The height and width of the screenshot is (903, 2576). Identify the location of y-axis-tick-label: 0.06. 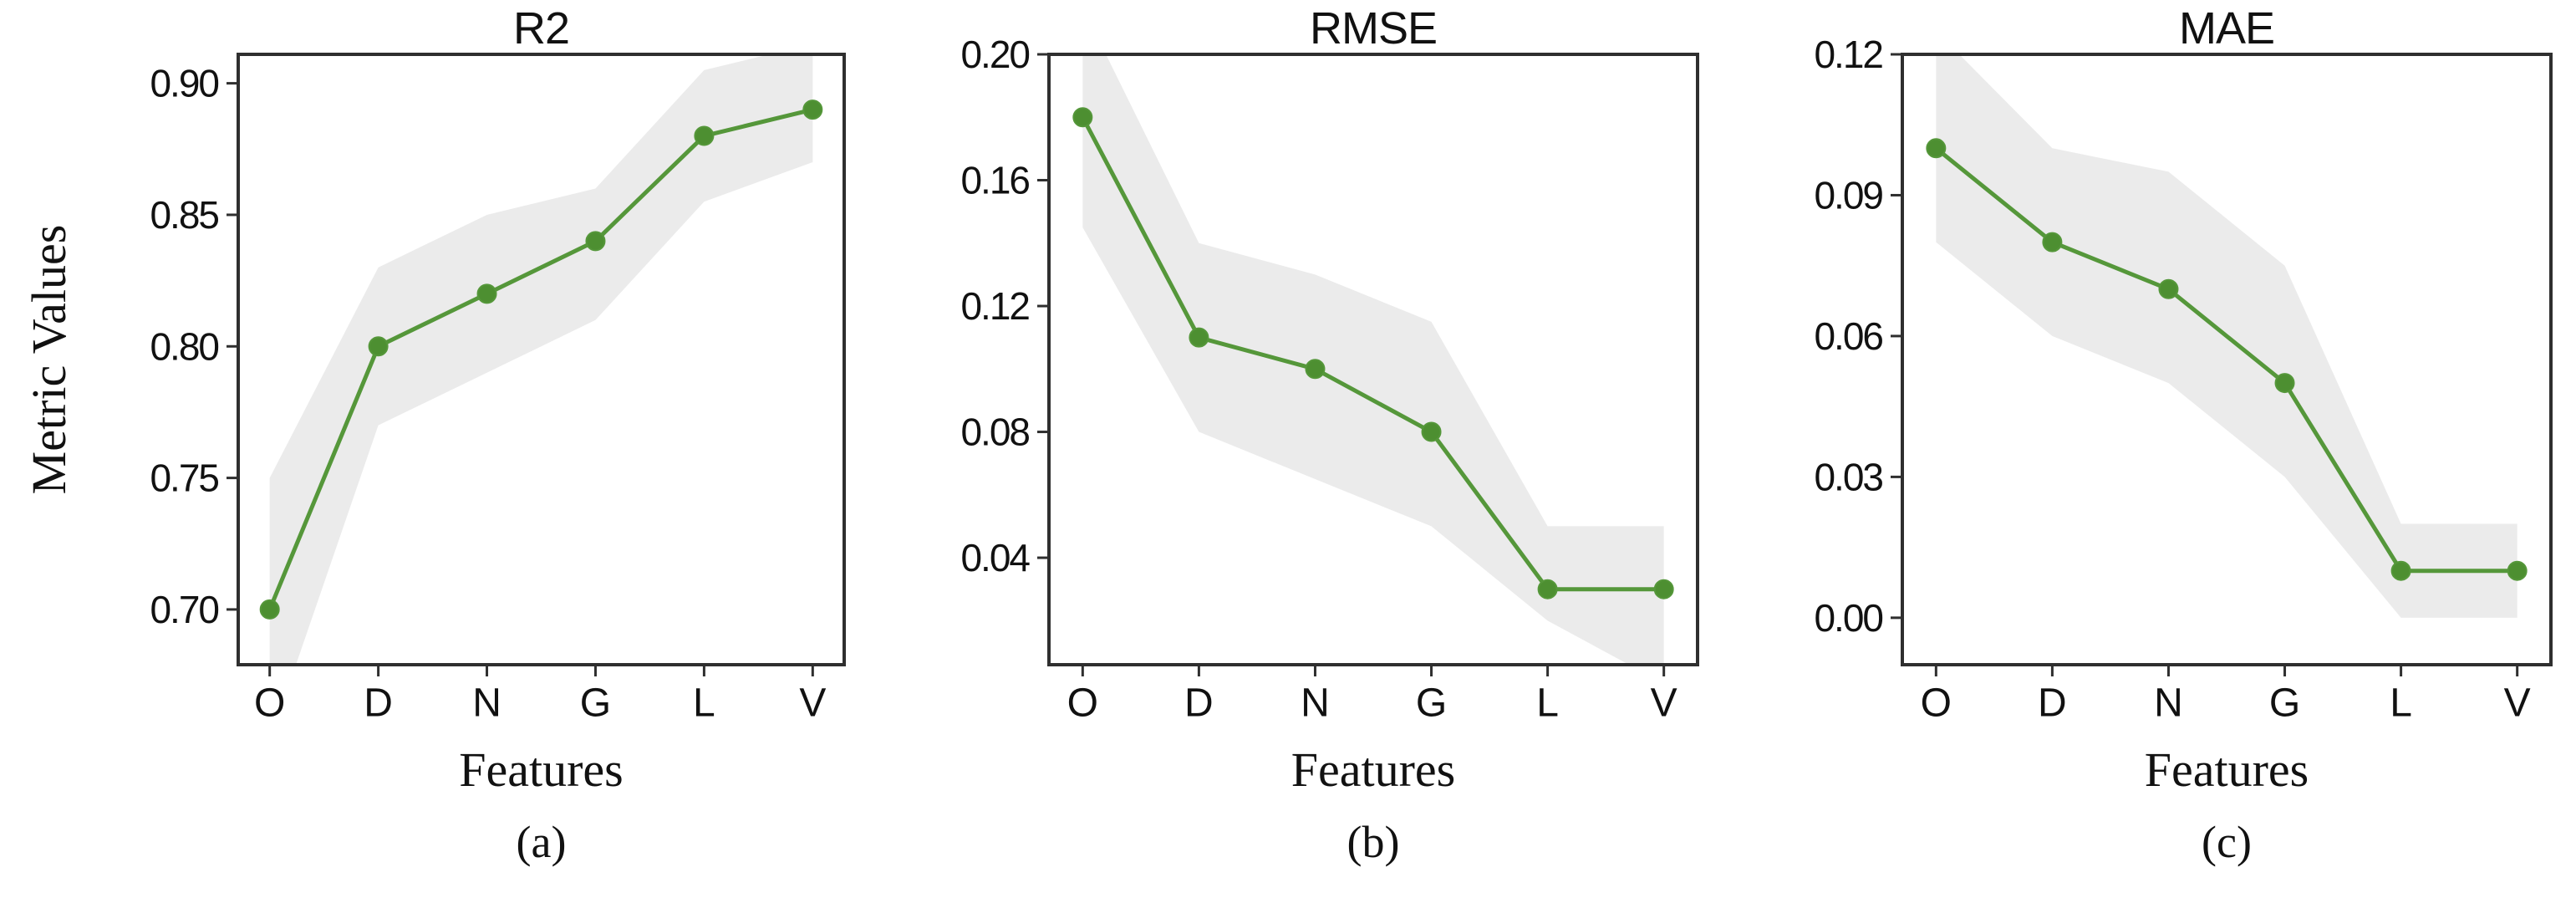
(1848, 336).